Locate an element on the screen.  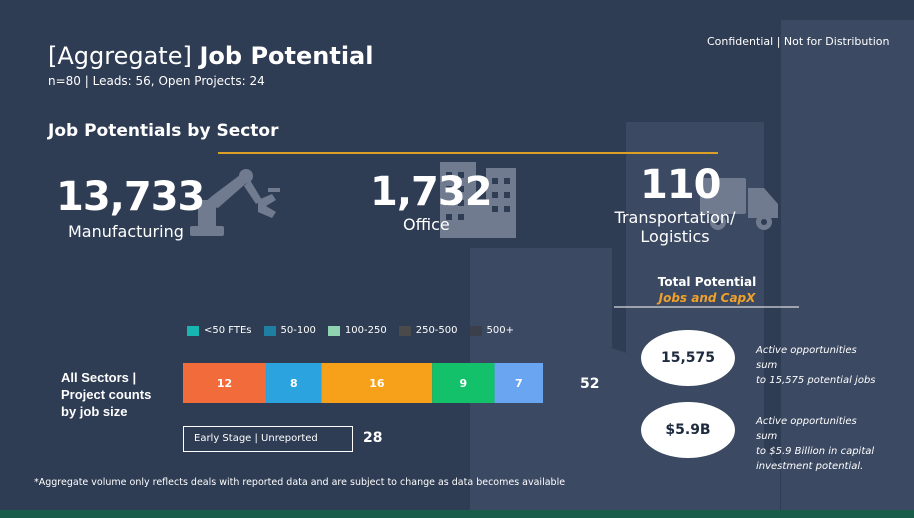
title-main: Job Potential is located at coordinates (286, 56).